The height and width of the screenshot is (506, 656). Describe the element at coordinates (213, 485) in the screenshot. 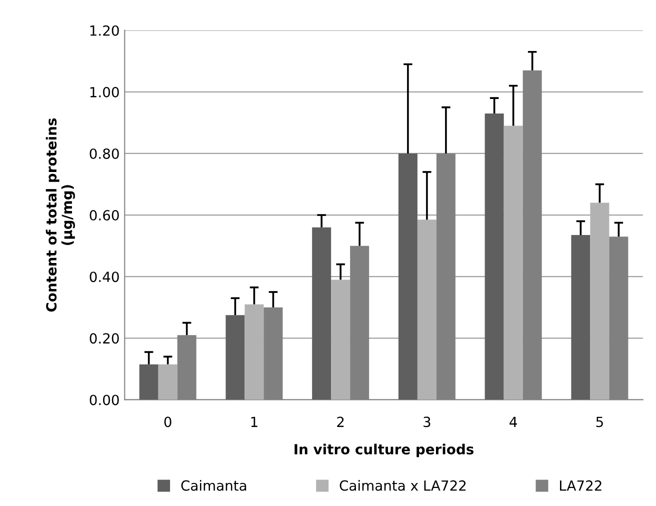

I see `legend-label: Caimanta` at that location.